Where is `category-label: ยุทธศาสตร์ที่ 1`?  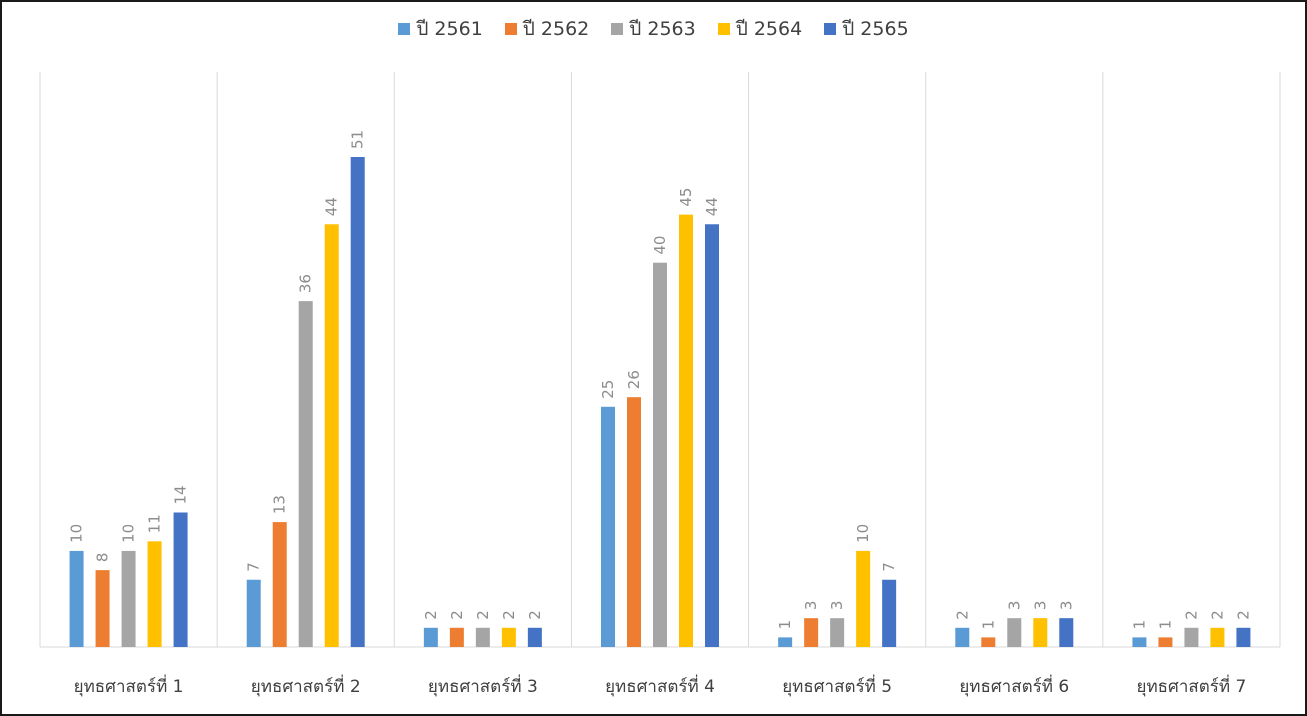 category-label: ยุทธศาสตร์ที่ 1 is located at coordinates (129, 685).